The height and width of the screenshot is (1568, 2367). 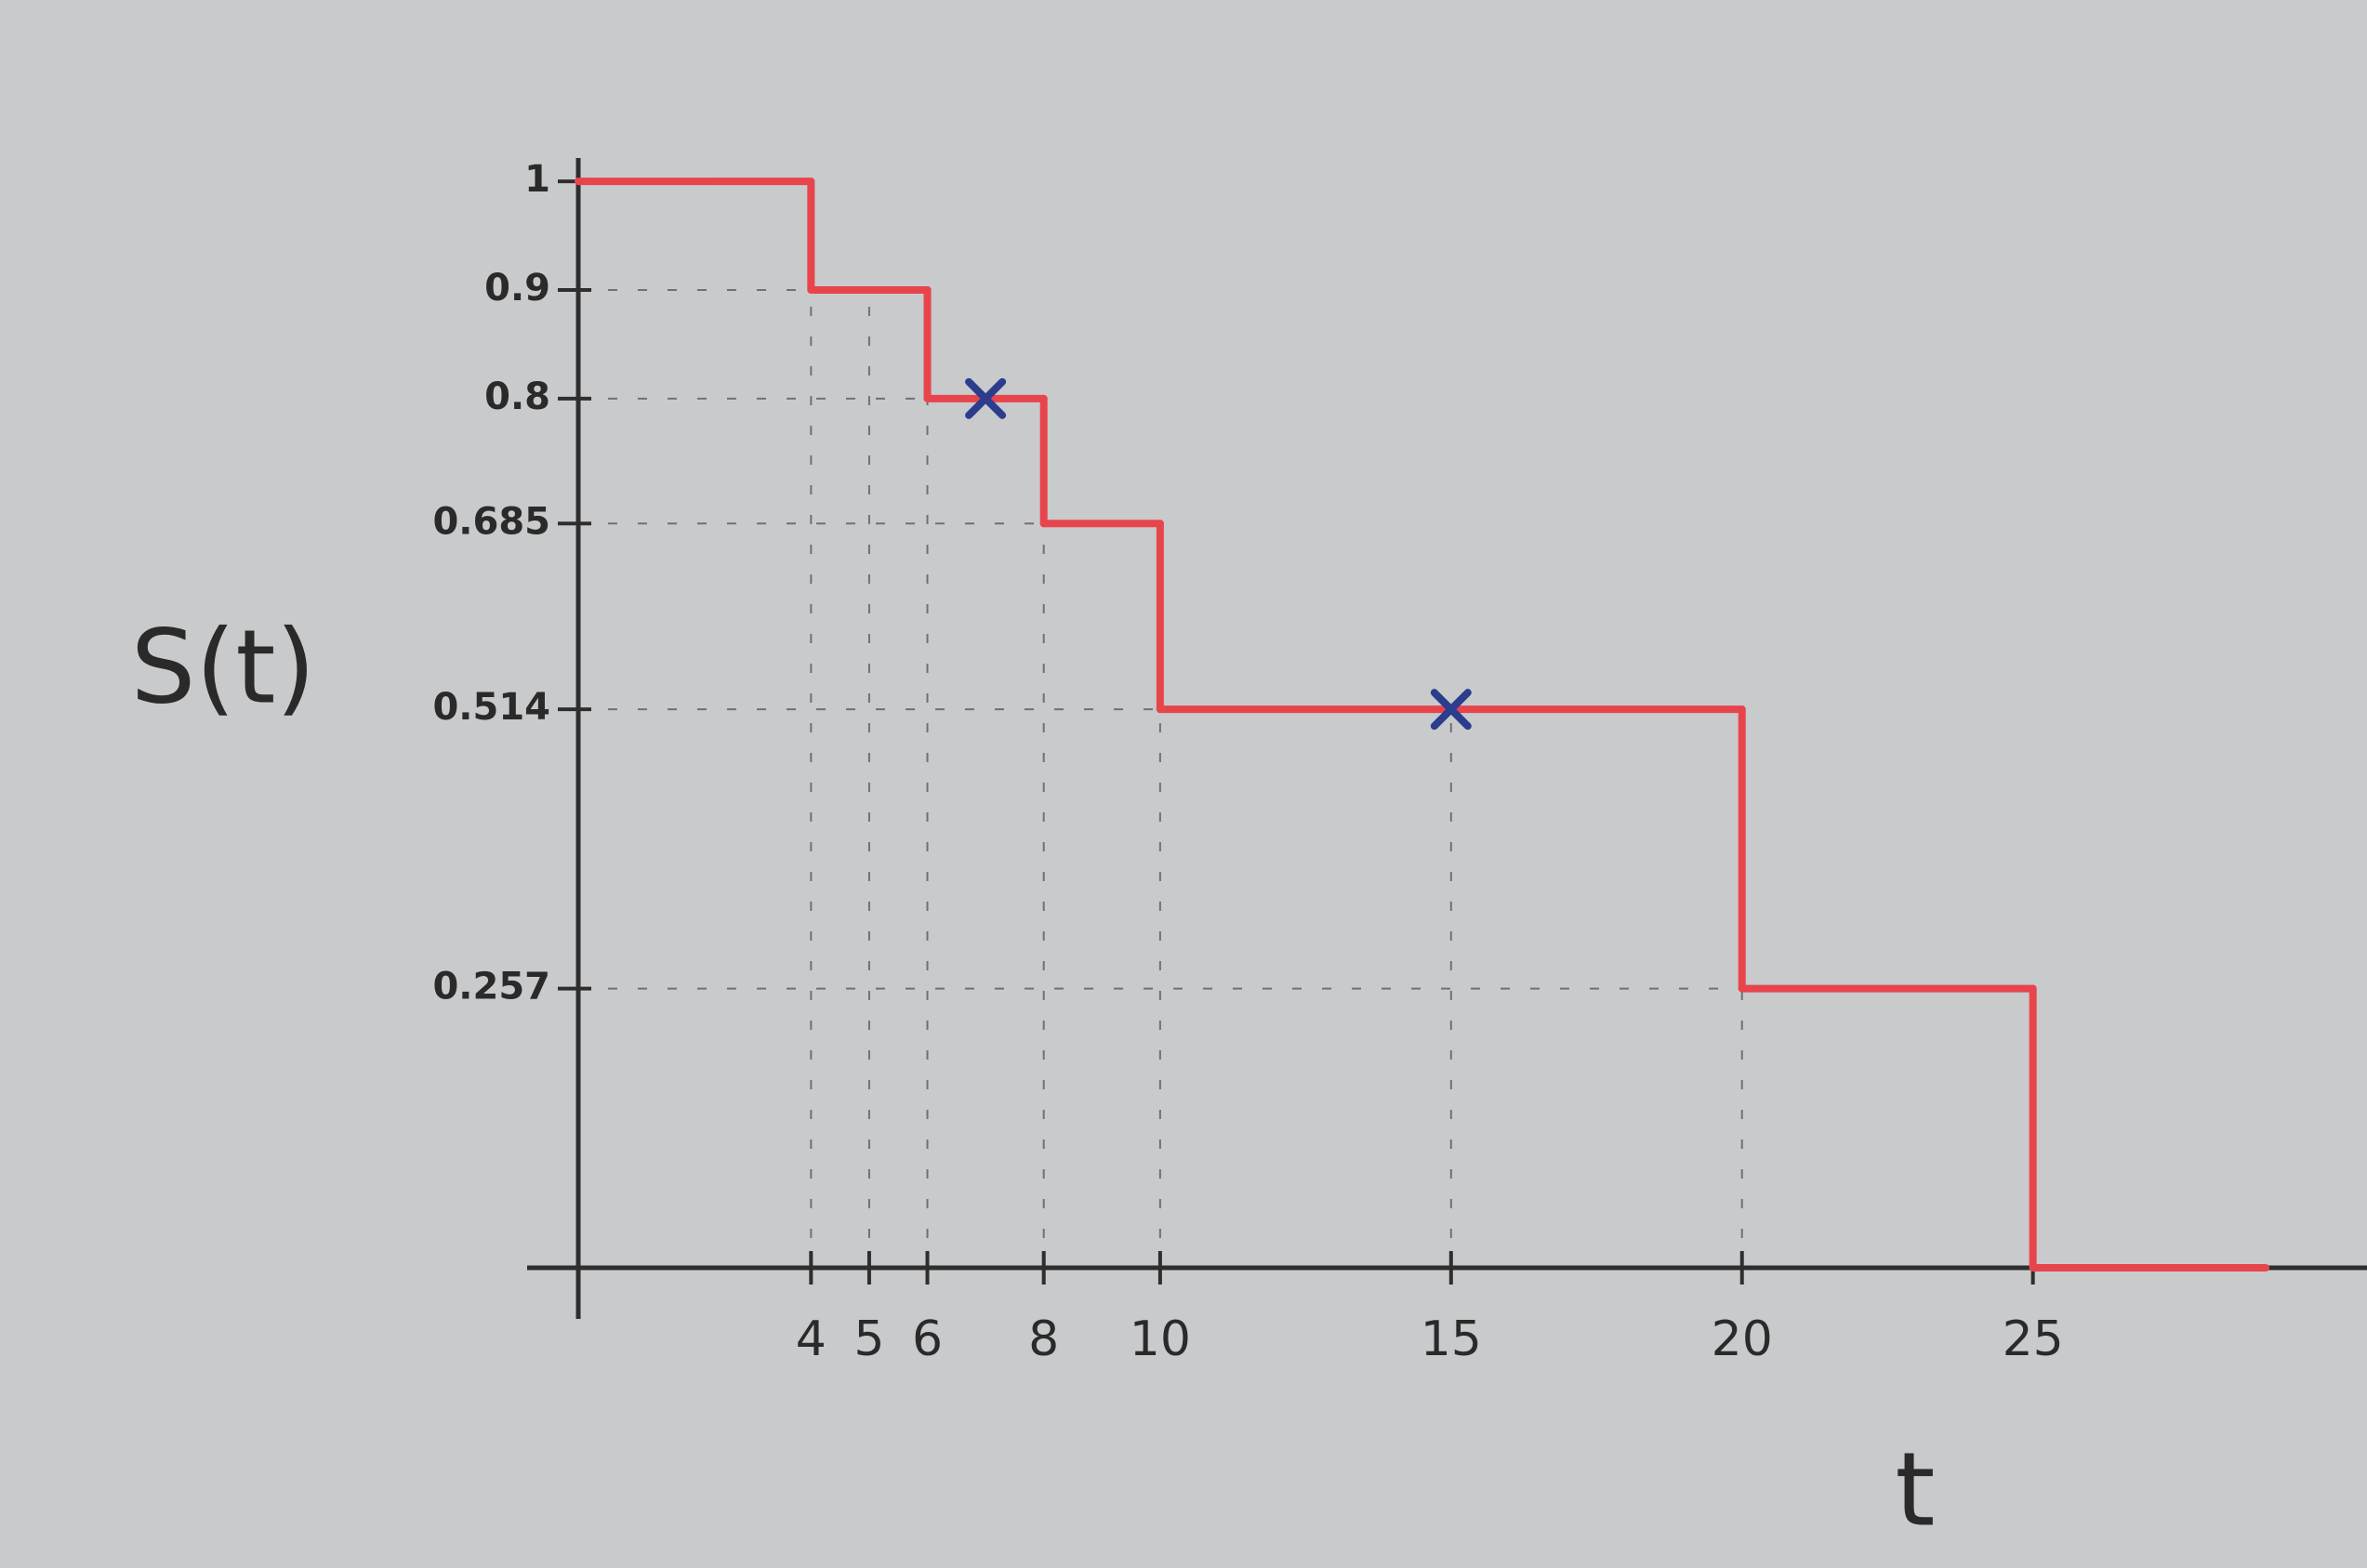 I want to click on x-tick-label: 5, so click(x=869, y=1339).